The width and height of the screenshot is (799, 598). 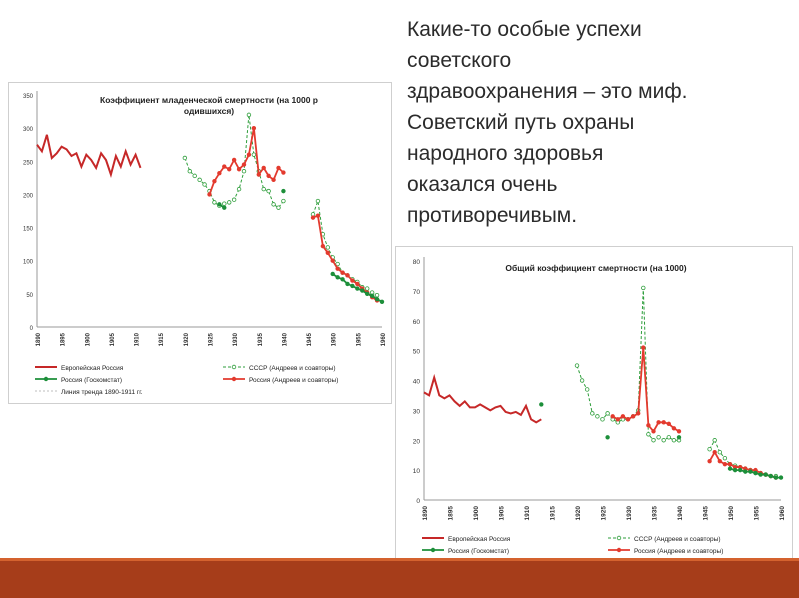 I want to click on chart2-x-tick-label: 1940, so click(x=680, y=513).